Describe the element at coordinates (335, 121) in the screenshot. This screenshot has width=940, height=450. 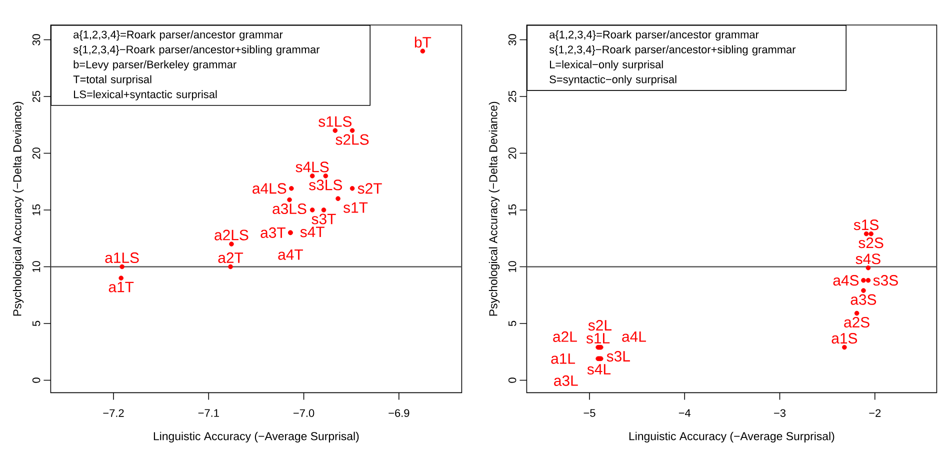
I see `data-label: s1LS` at that location.